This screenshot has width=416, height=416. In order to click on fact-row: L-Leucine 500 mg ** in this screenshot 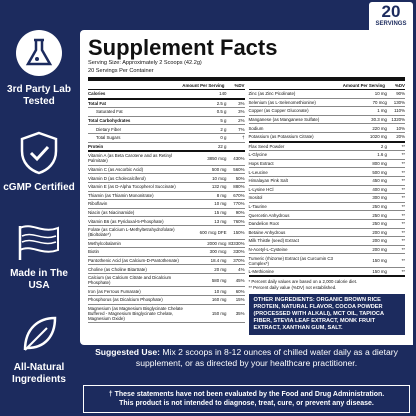, I will do `click(326, 172)`.